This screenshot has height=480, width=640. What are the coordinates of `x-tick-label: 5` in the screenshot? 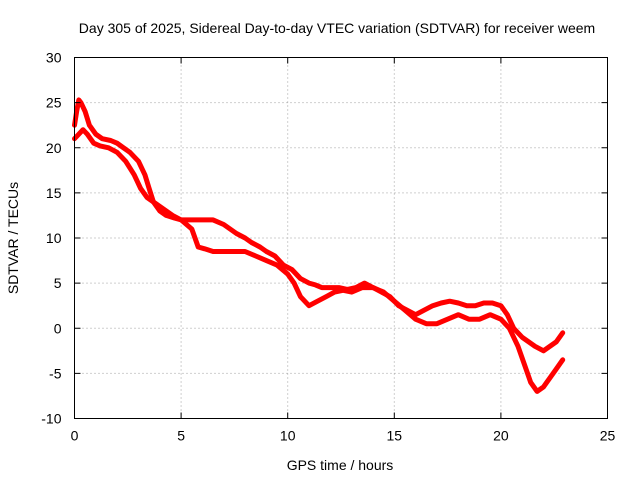 It's located at (181, 436).